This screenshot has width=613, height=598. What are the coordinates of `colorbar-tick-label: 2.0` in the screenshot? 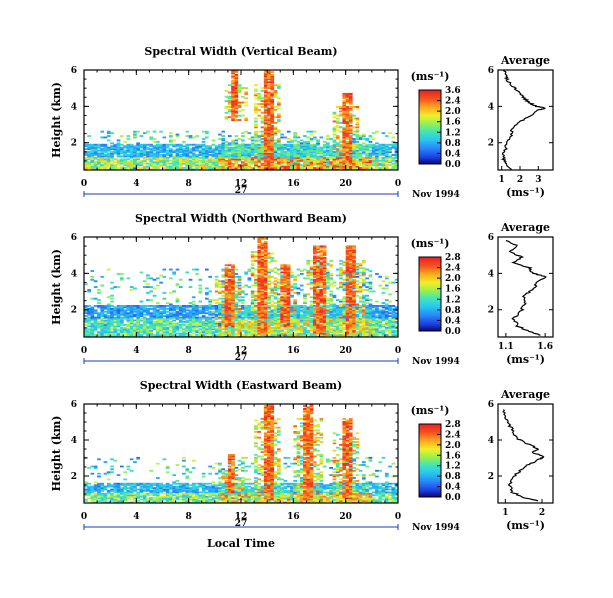 It's located at (453, 112).